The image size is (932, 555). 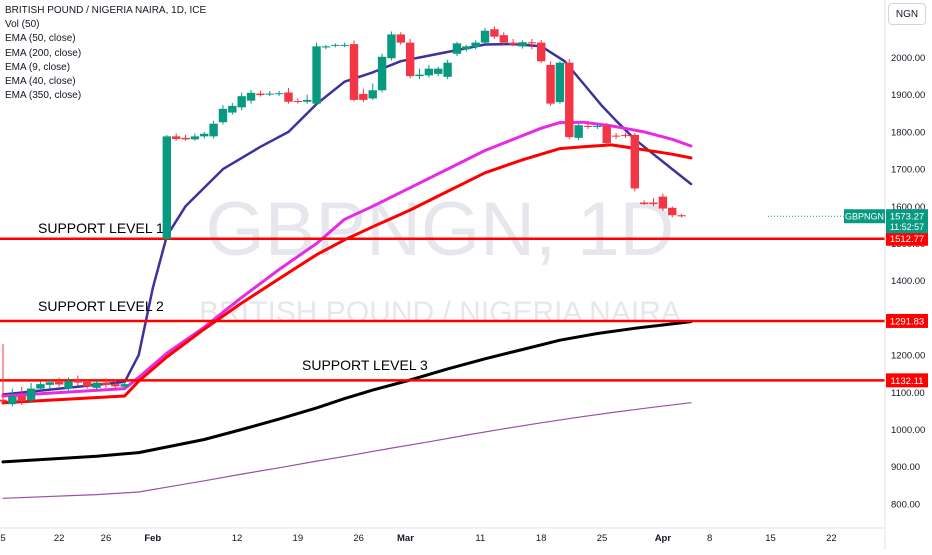 I want to click on x-tick-label-2: 26, so click(x=106, y=538).